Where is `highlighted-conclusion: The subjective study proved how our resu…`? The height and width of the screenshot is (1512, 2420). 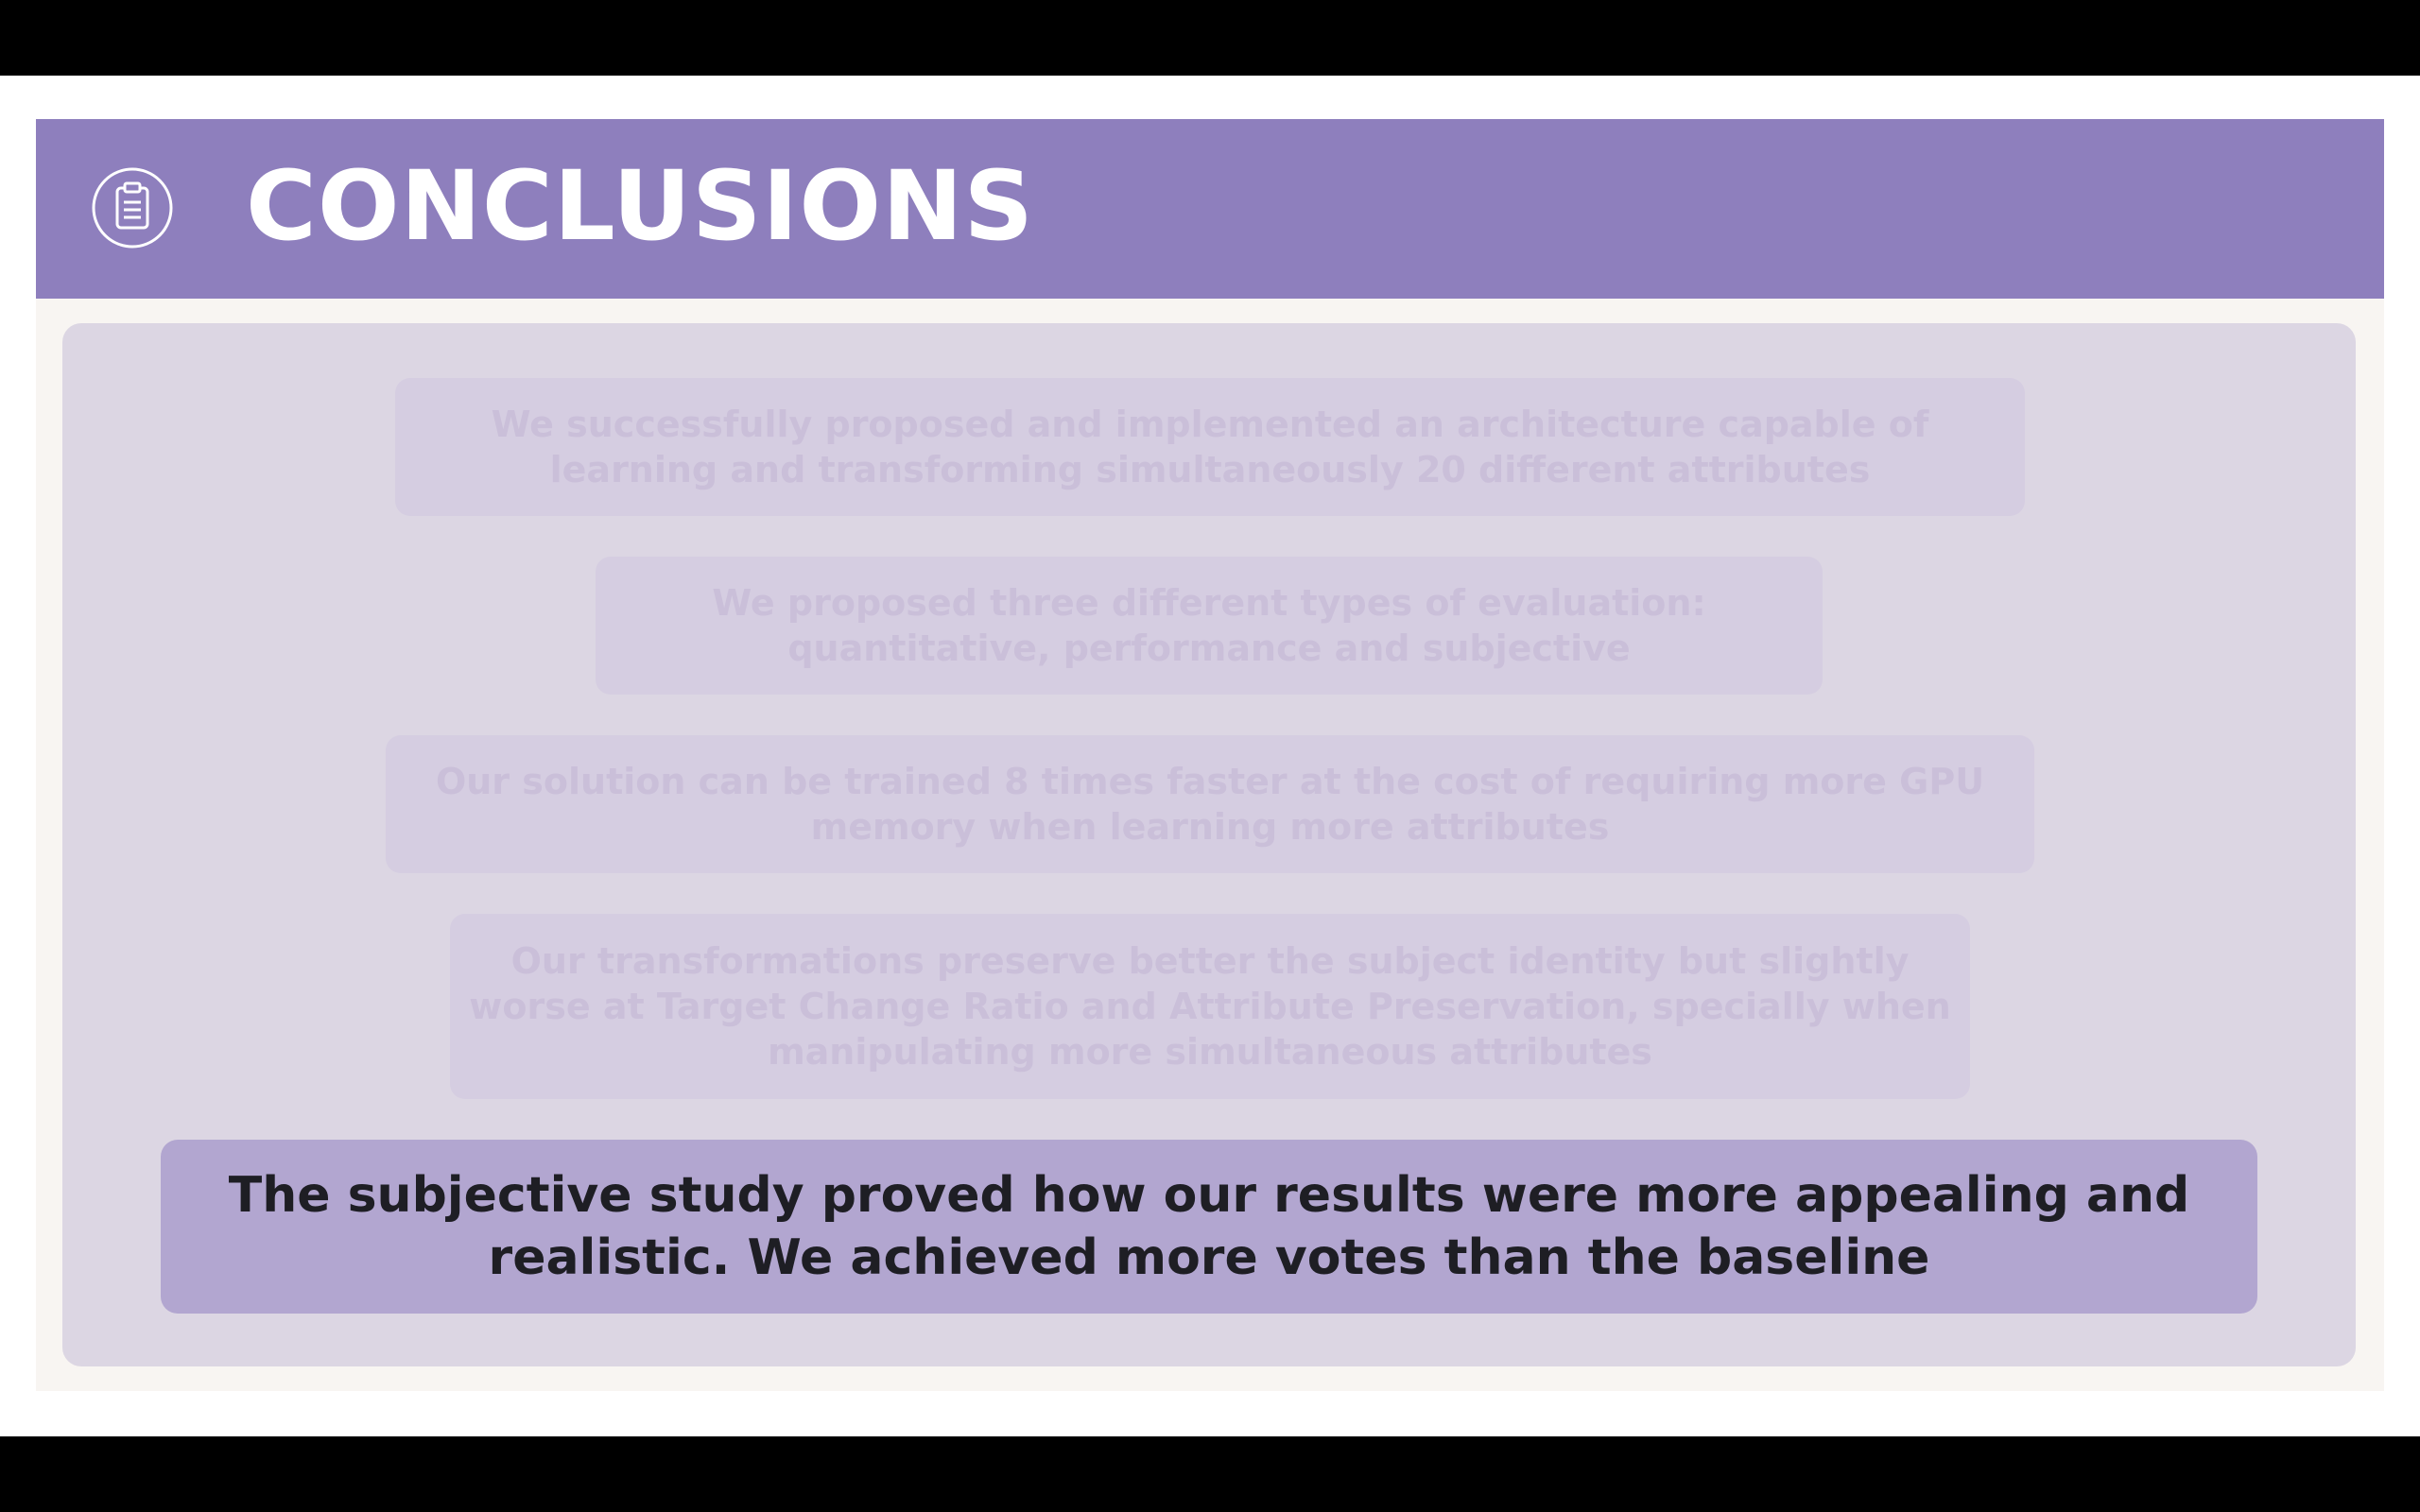 highlighted-conclusion: The subjective study proved how our resu… is located at coordinates (1209, 1227).